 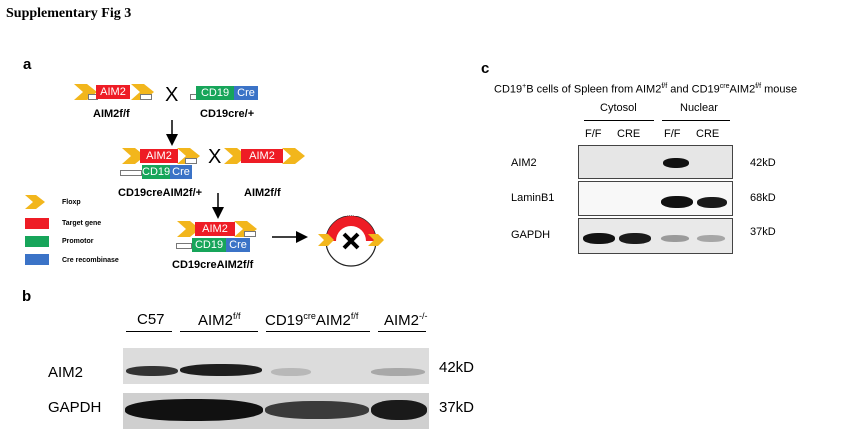 What do you see at coordinates (457, 367) in the screenshot?
I see `blot-b-size-aim2: 42kD` at bounding box center [457, 367].